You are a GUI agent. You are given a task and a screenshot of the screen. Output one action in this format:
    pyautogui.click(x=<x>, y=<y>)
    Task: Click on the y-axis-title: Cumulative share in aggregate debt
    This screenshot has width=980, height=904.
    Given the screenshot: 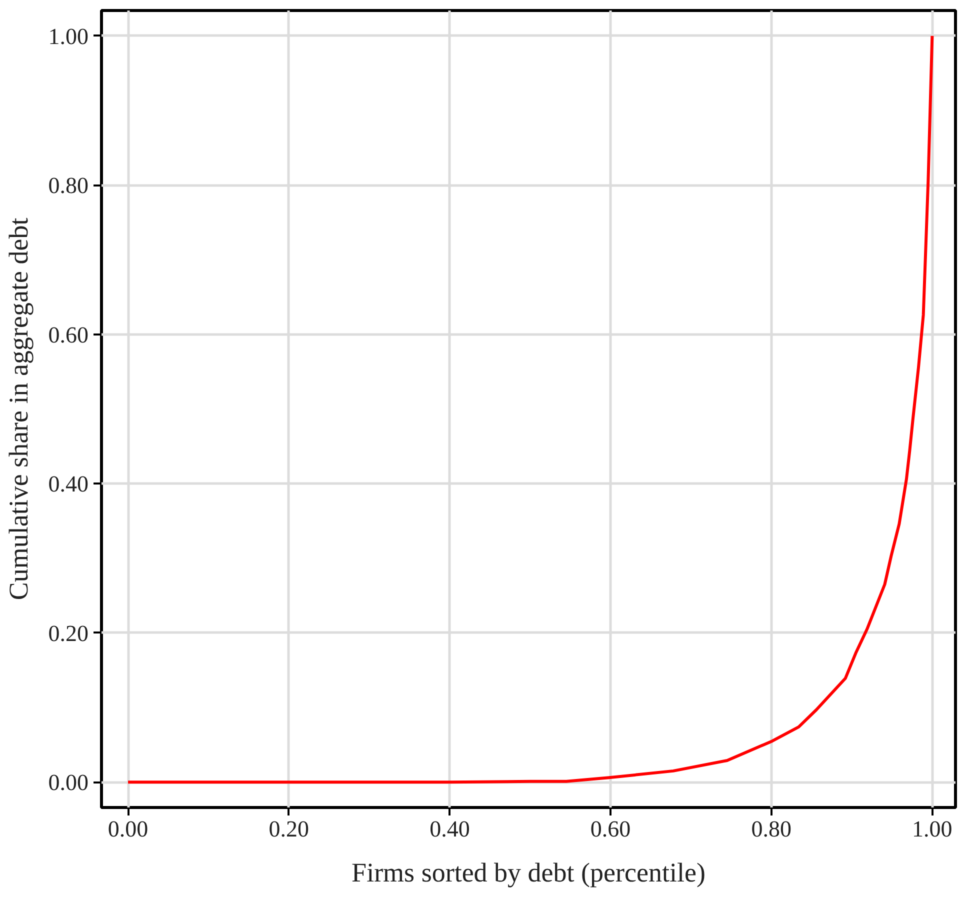 What is the action you would take?
    pyautogui.click(x=18, y=408)
    